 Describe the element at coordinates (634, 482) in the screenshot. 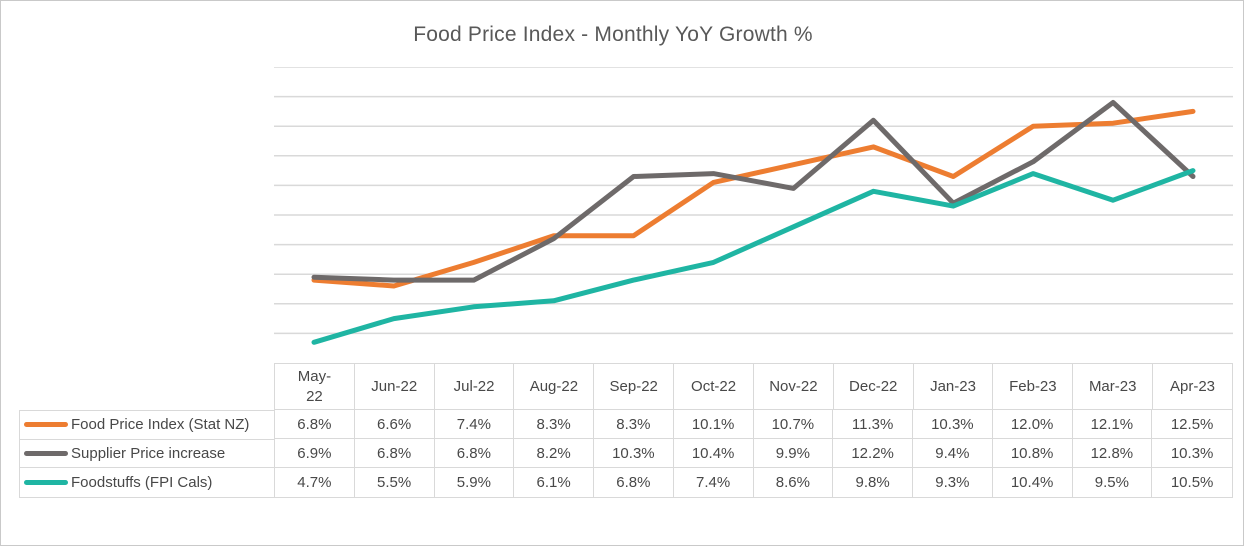

I see `table-cell-sep-22-s2: 6.8%` at that location.